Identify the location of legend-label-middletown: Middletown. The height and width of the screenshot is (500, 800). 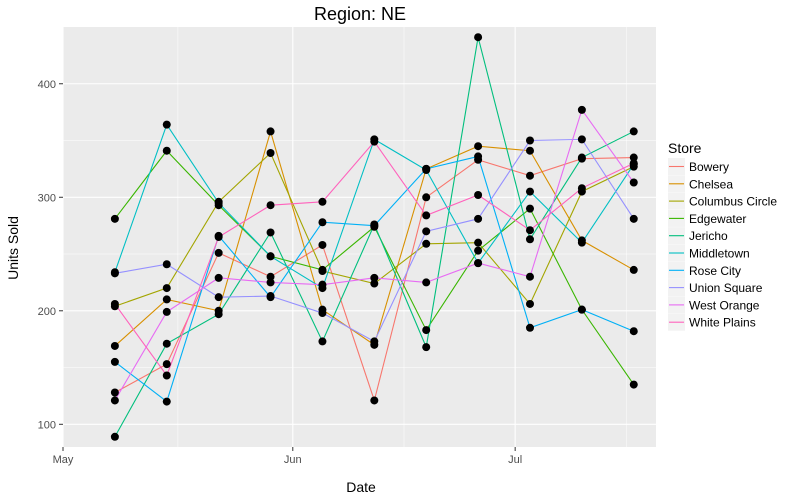
(719, 254).